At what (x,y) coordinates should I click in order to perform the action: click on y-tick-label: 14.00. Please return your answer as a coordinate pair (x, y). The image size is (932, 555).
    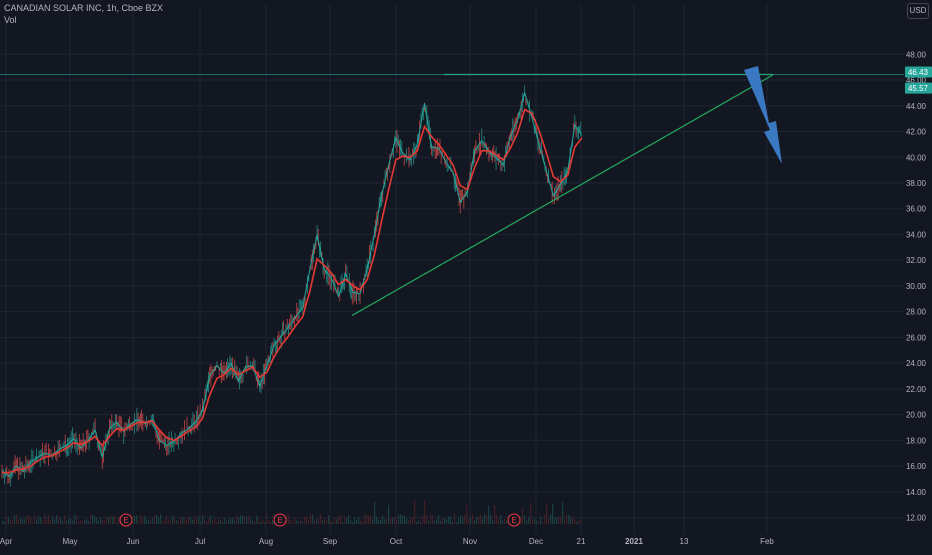
    Looking at the image, I should click on (916, 492).